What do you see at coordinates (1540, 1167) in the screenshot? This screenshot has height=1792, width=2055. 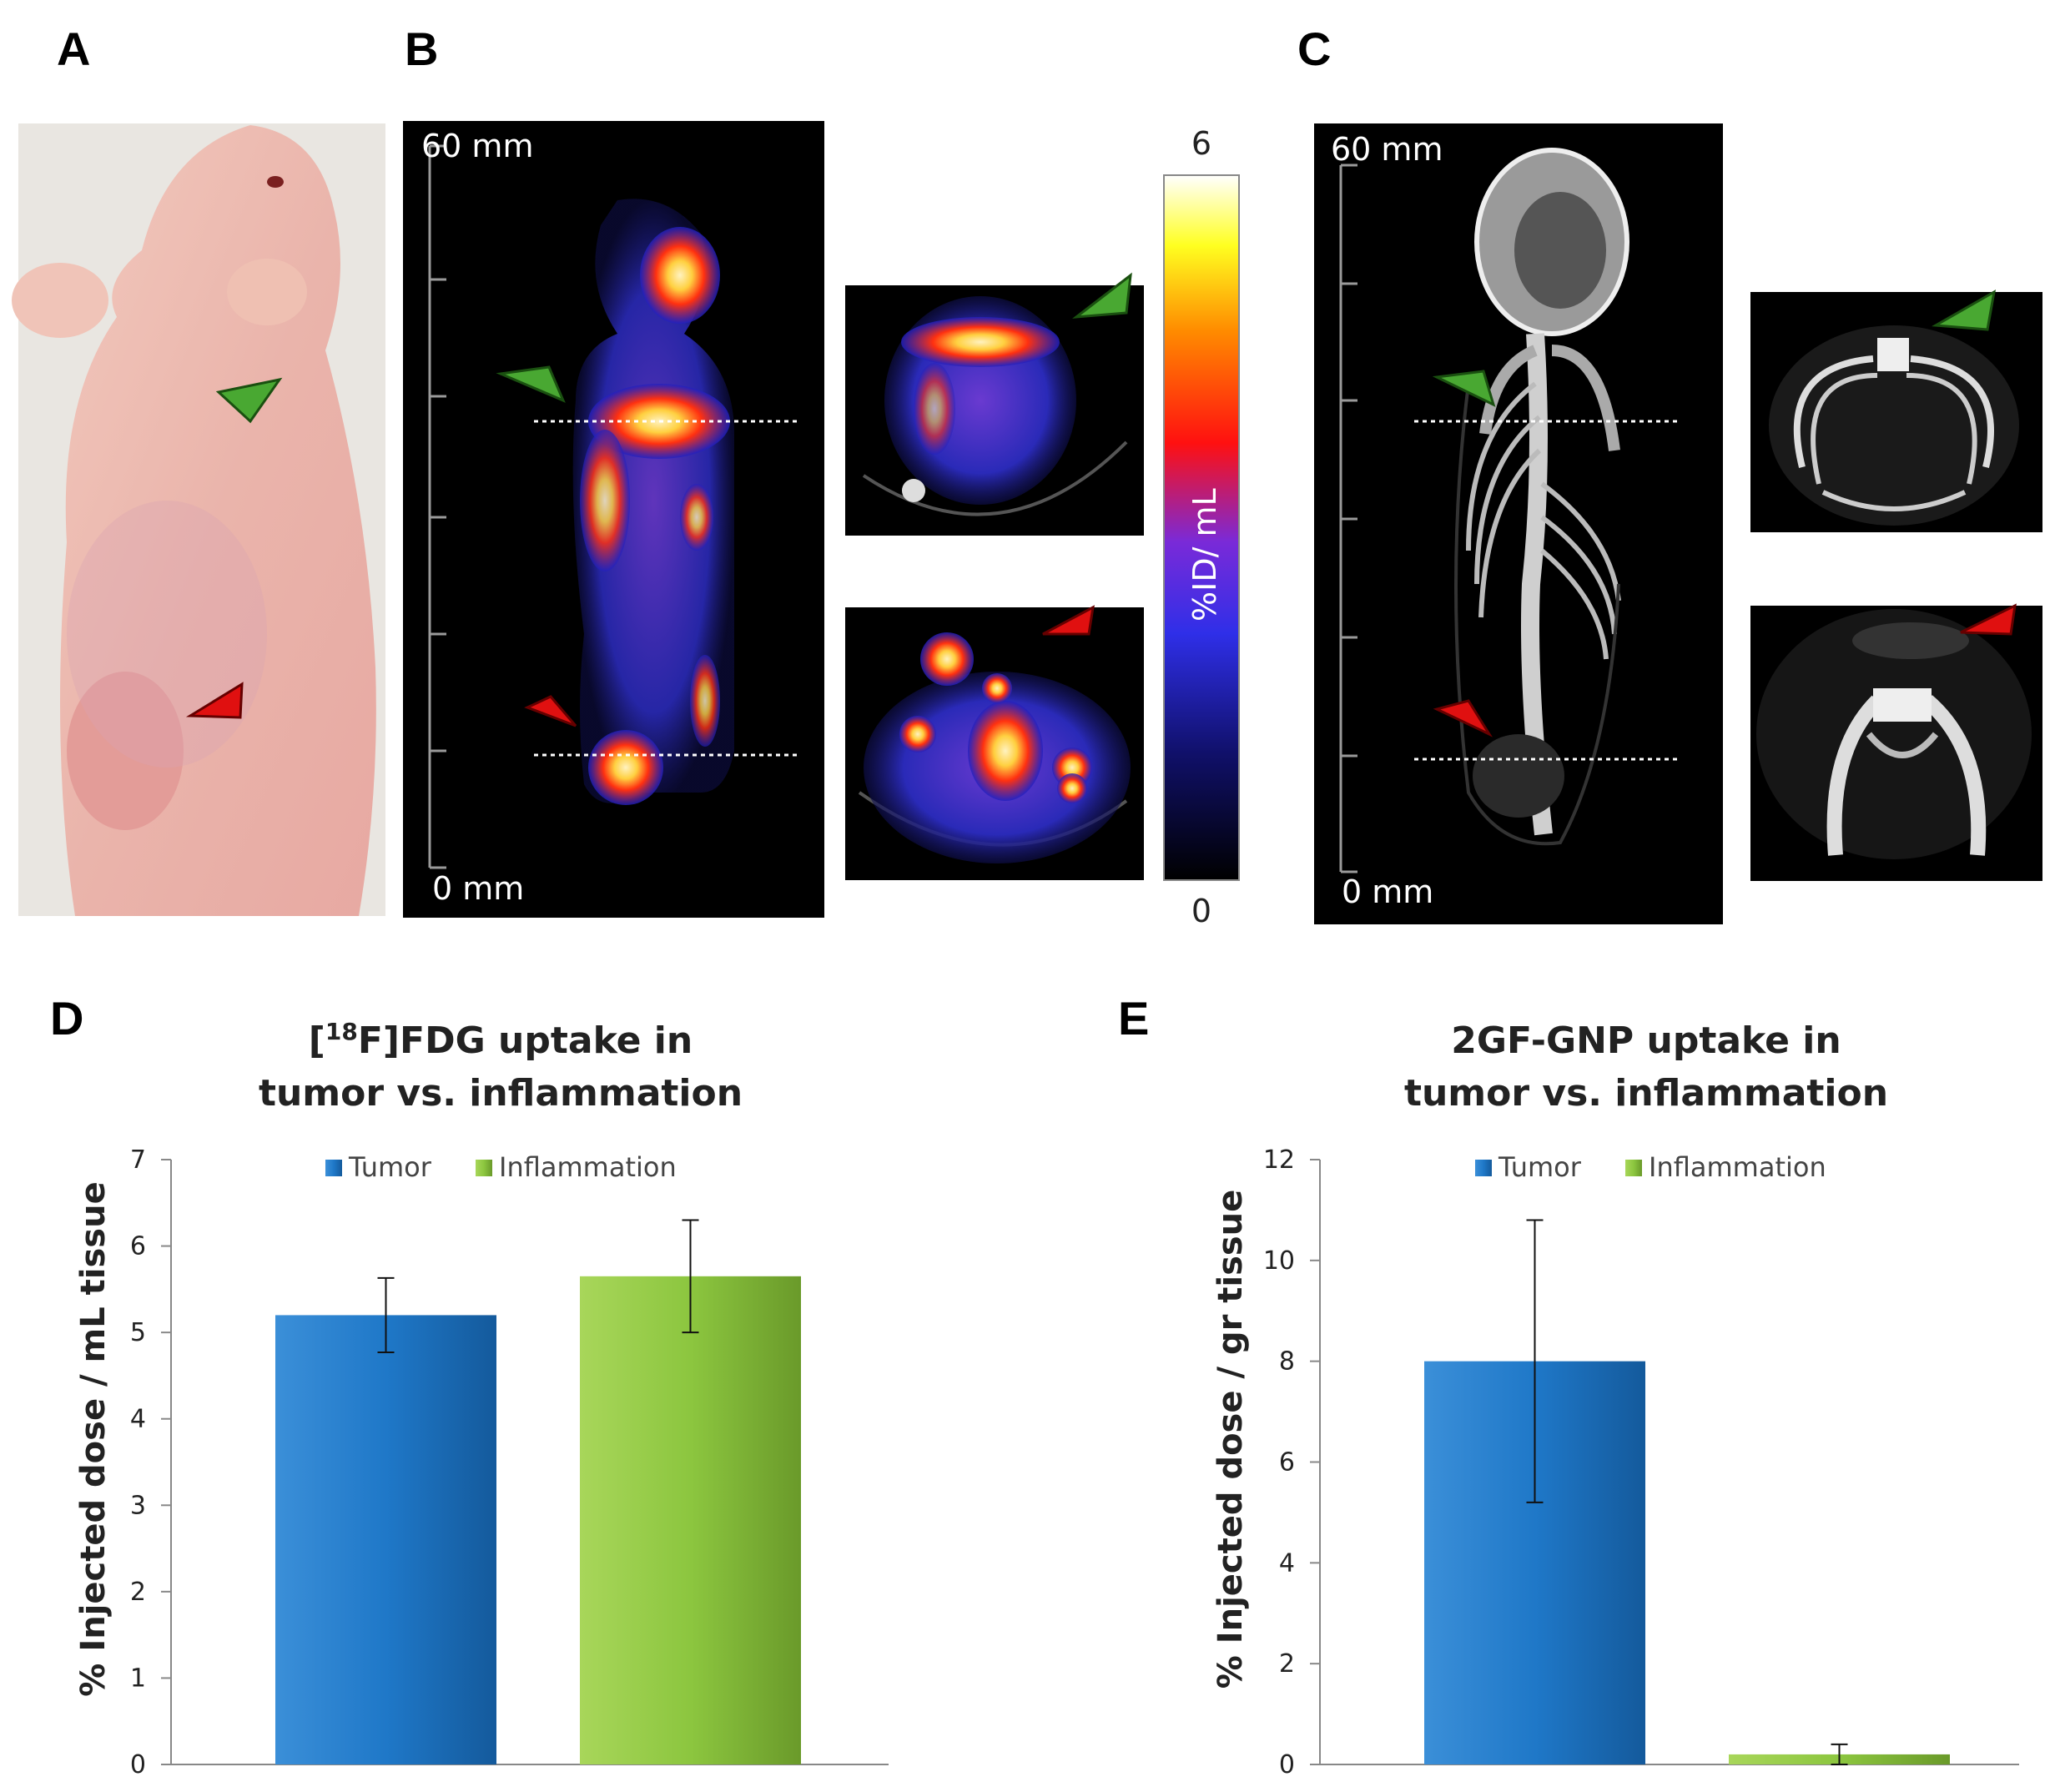 I see `chart-e-legend-tumor: Tumor` at bounding box center [1540, 1167].